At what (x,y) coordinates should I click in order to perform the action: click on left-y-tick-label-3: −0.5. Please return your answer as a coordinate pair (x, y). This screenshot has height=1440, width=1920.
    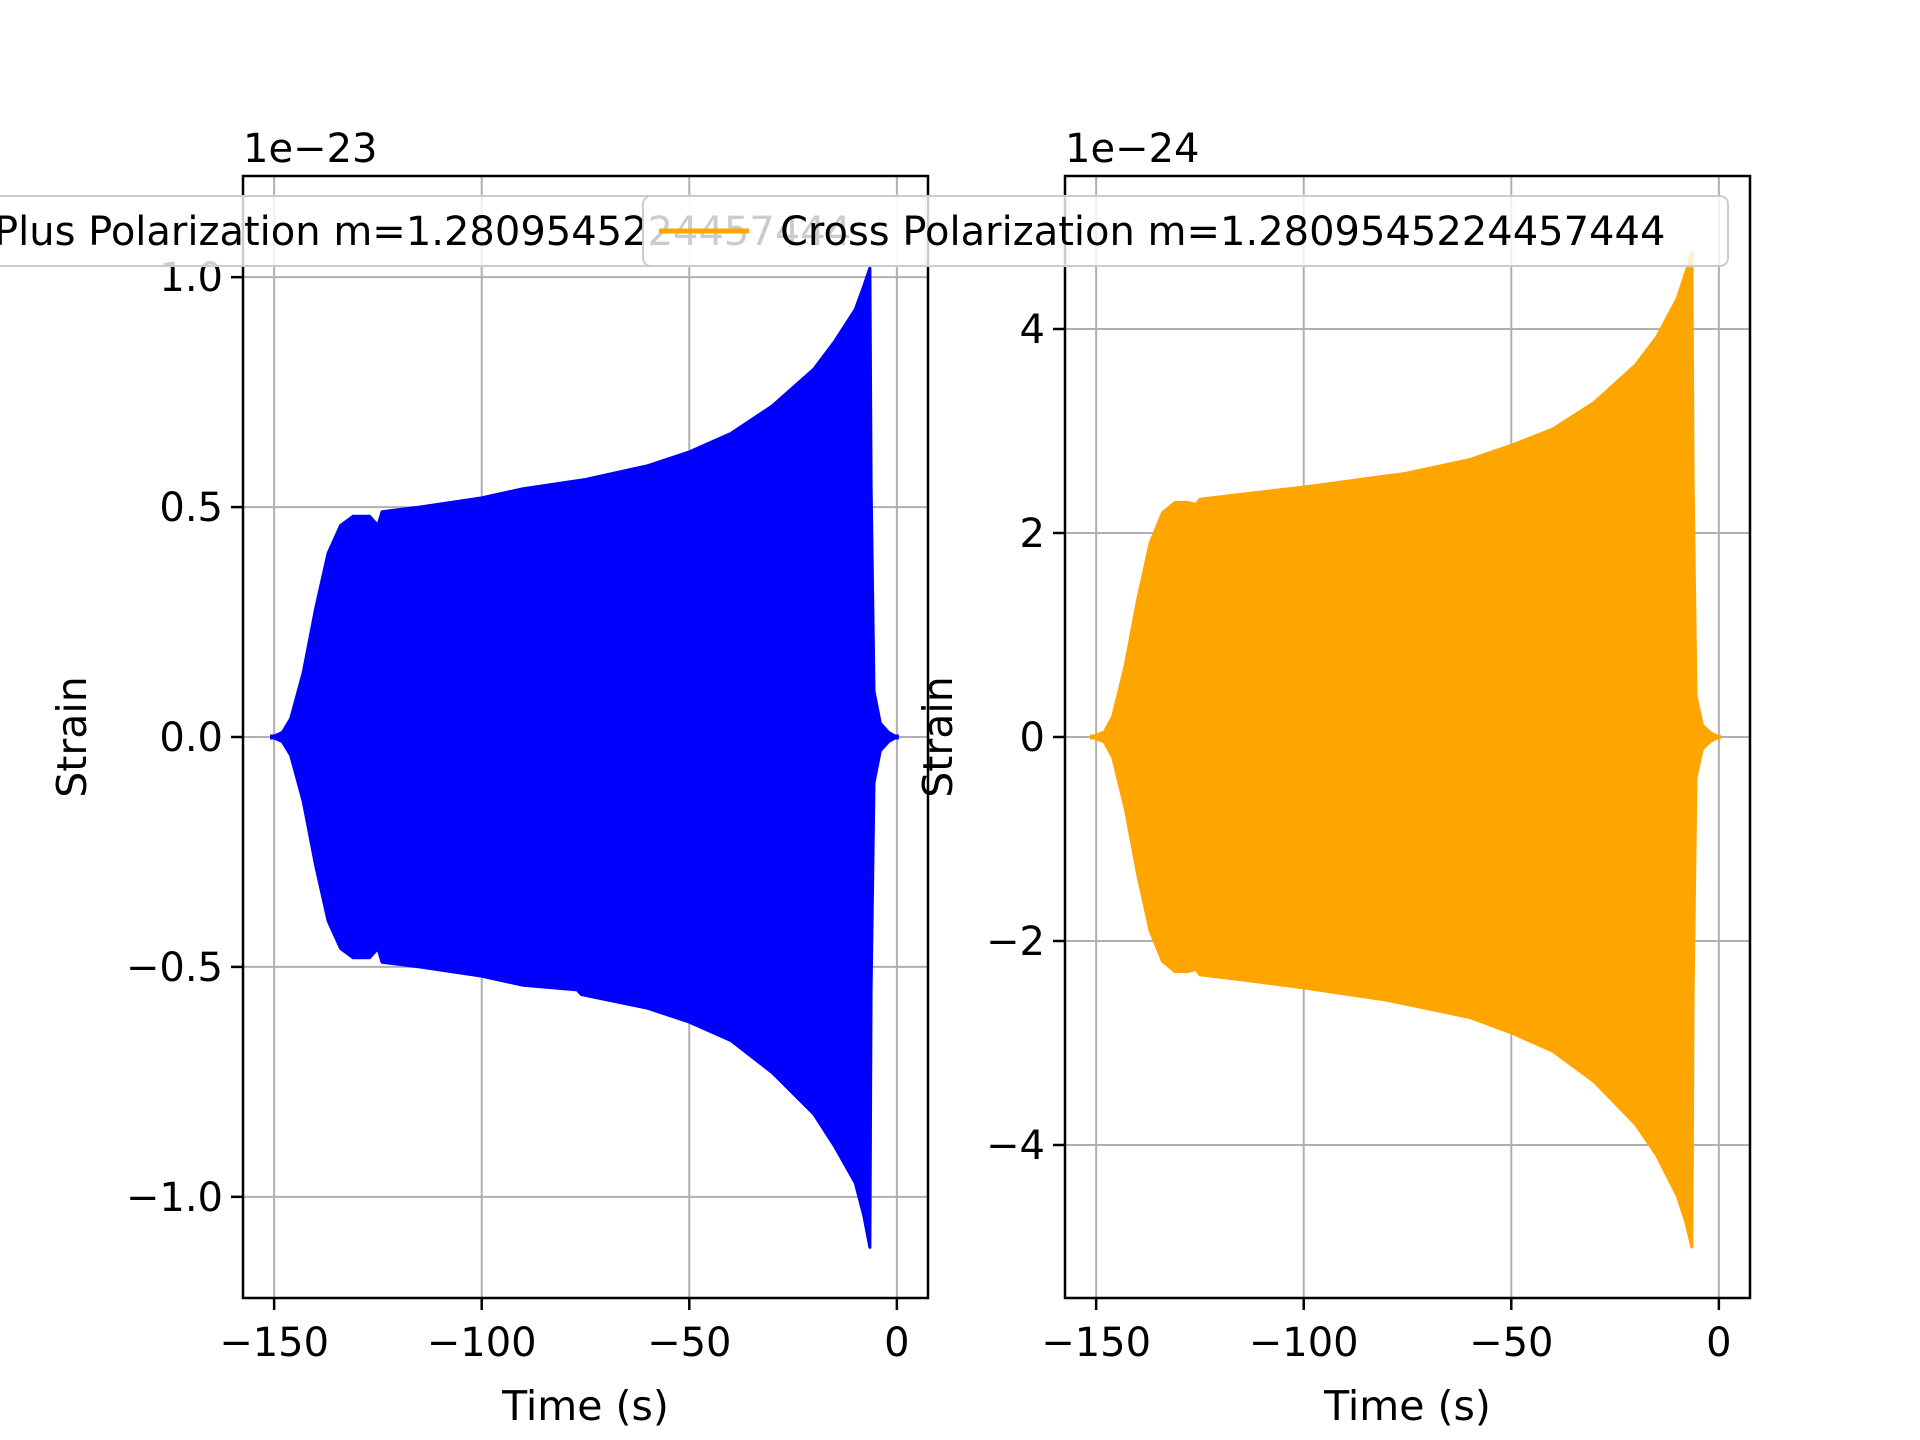
    Looking at the image, I should click on (174, 968).